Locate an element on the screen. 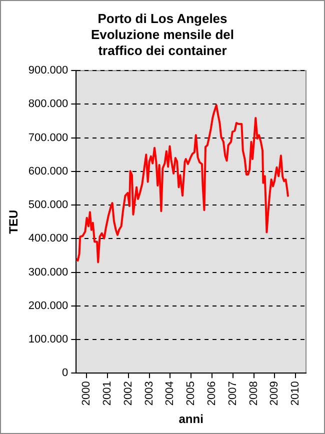  x-tick-label: 2008 is located at coordinates (254, 393).